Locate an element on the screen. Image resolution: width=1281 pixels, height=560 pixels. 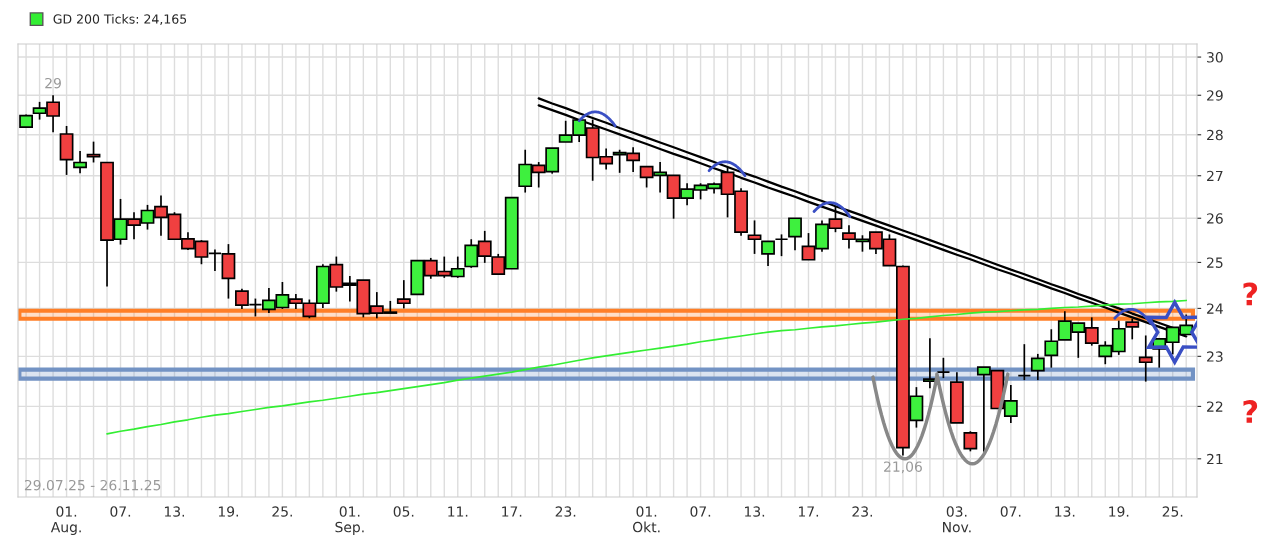
legend-label: GD 200 Ticks: 24,165 is located at coordinates (120, 19).